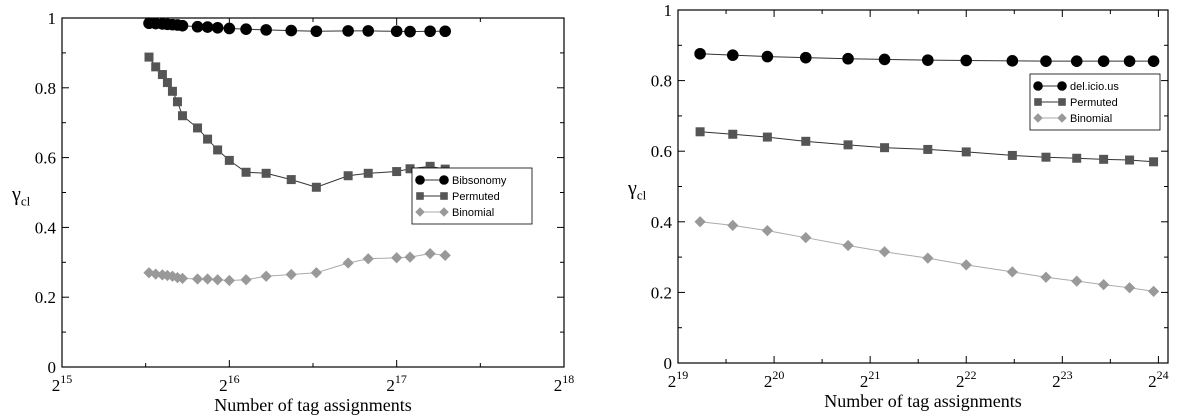 The width and height of the screenshot is (1182, 419). I want to click on legend: Bibsonomy Permuted Binomial, so click(472, 196).